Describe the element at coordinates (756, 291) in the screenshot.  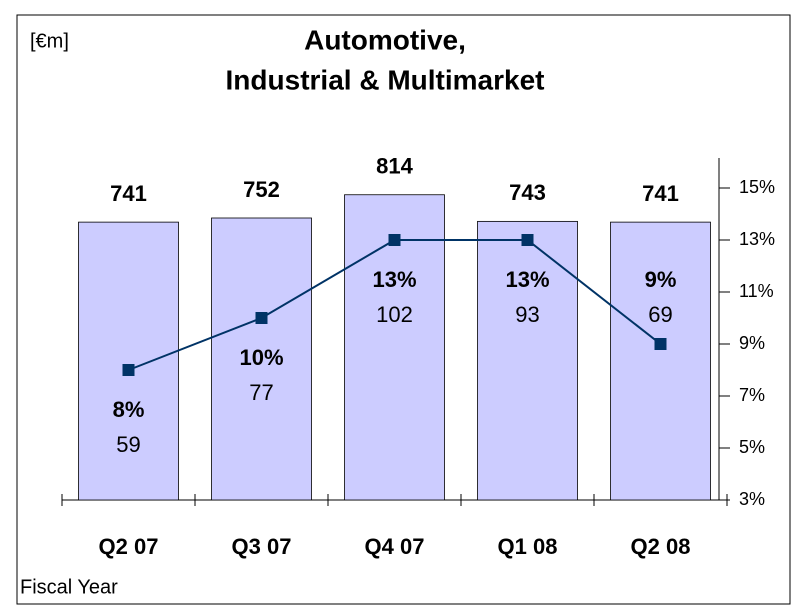
I see `y2-tick-label: 11%` at that location.